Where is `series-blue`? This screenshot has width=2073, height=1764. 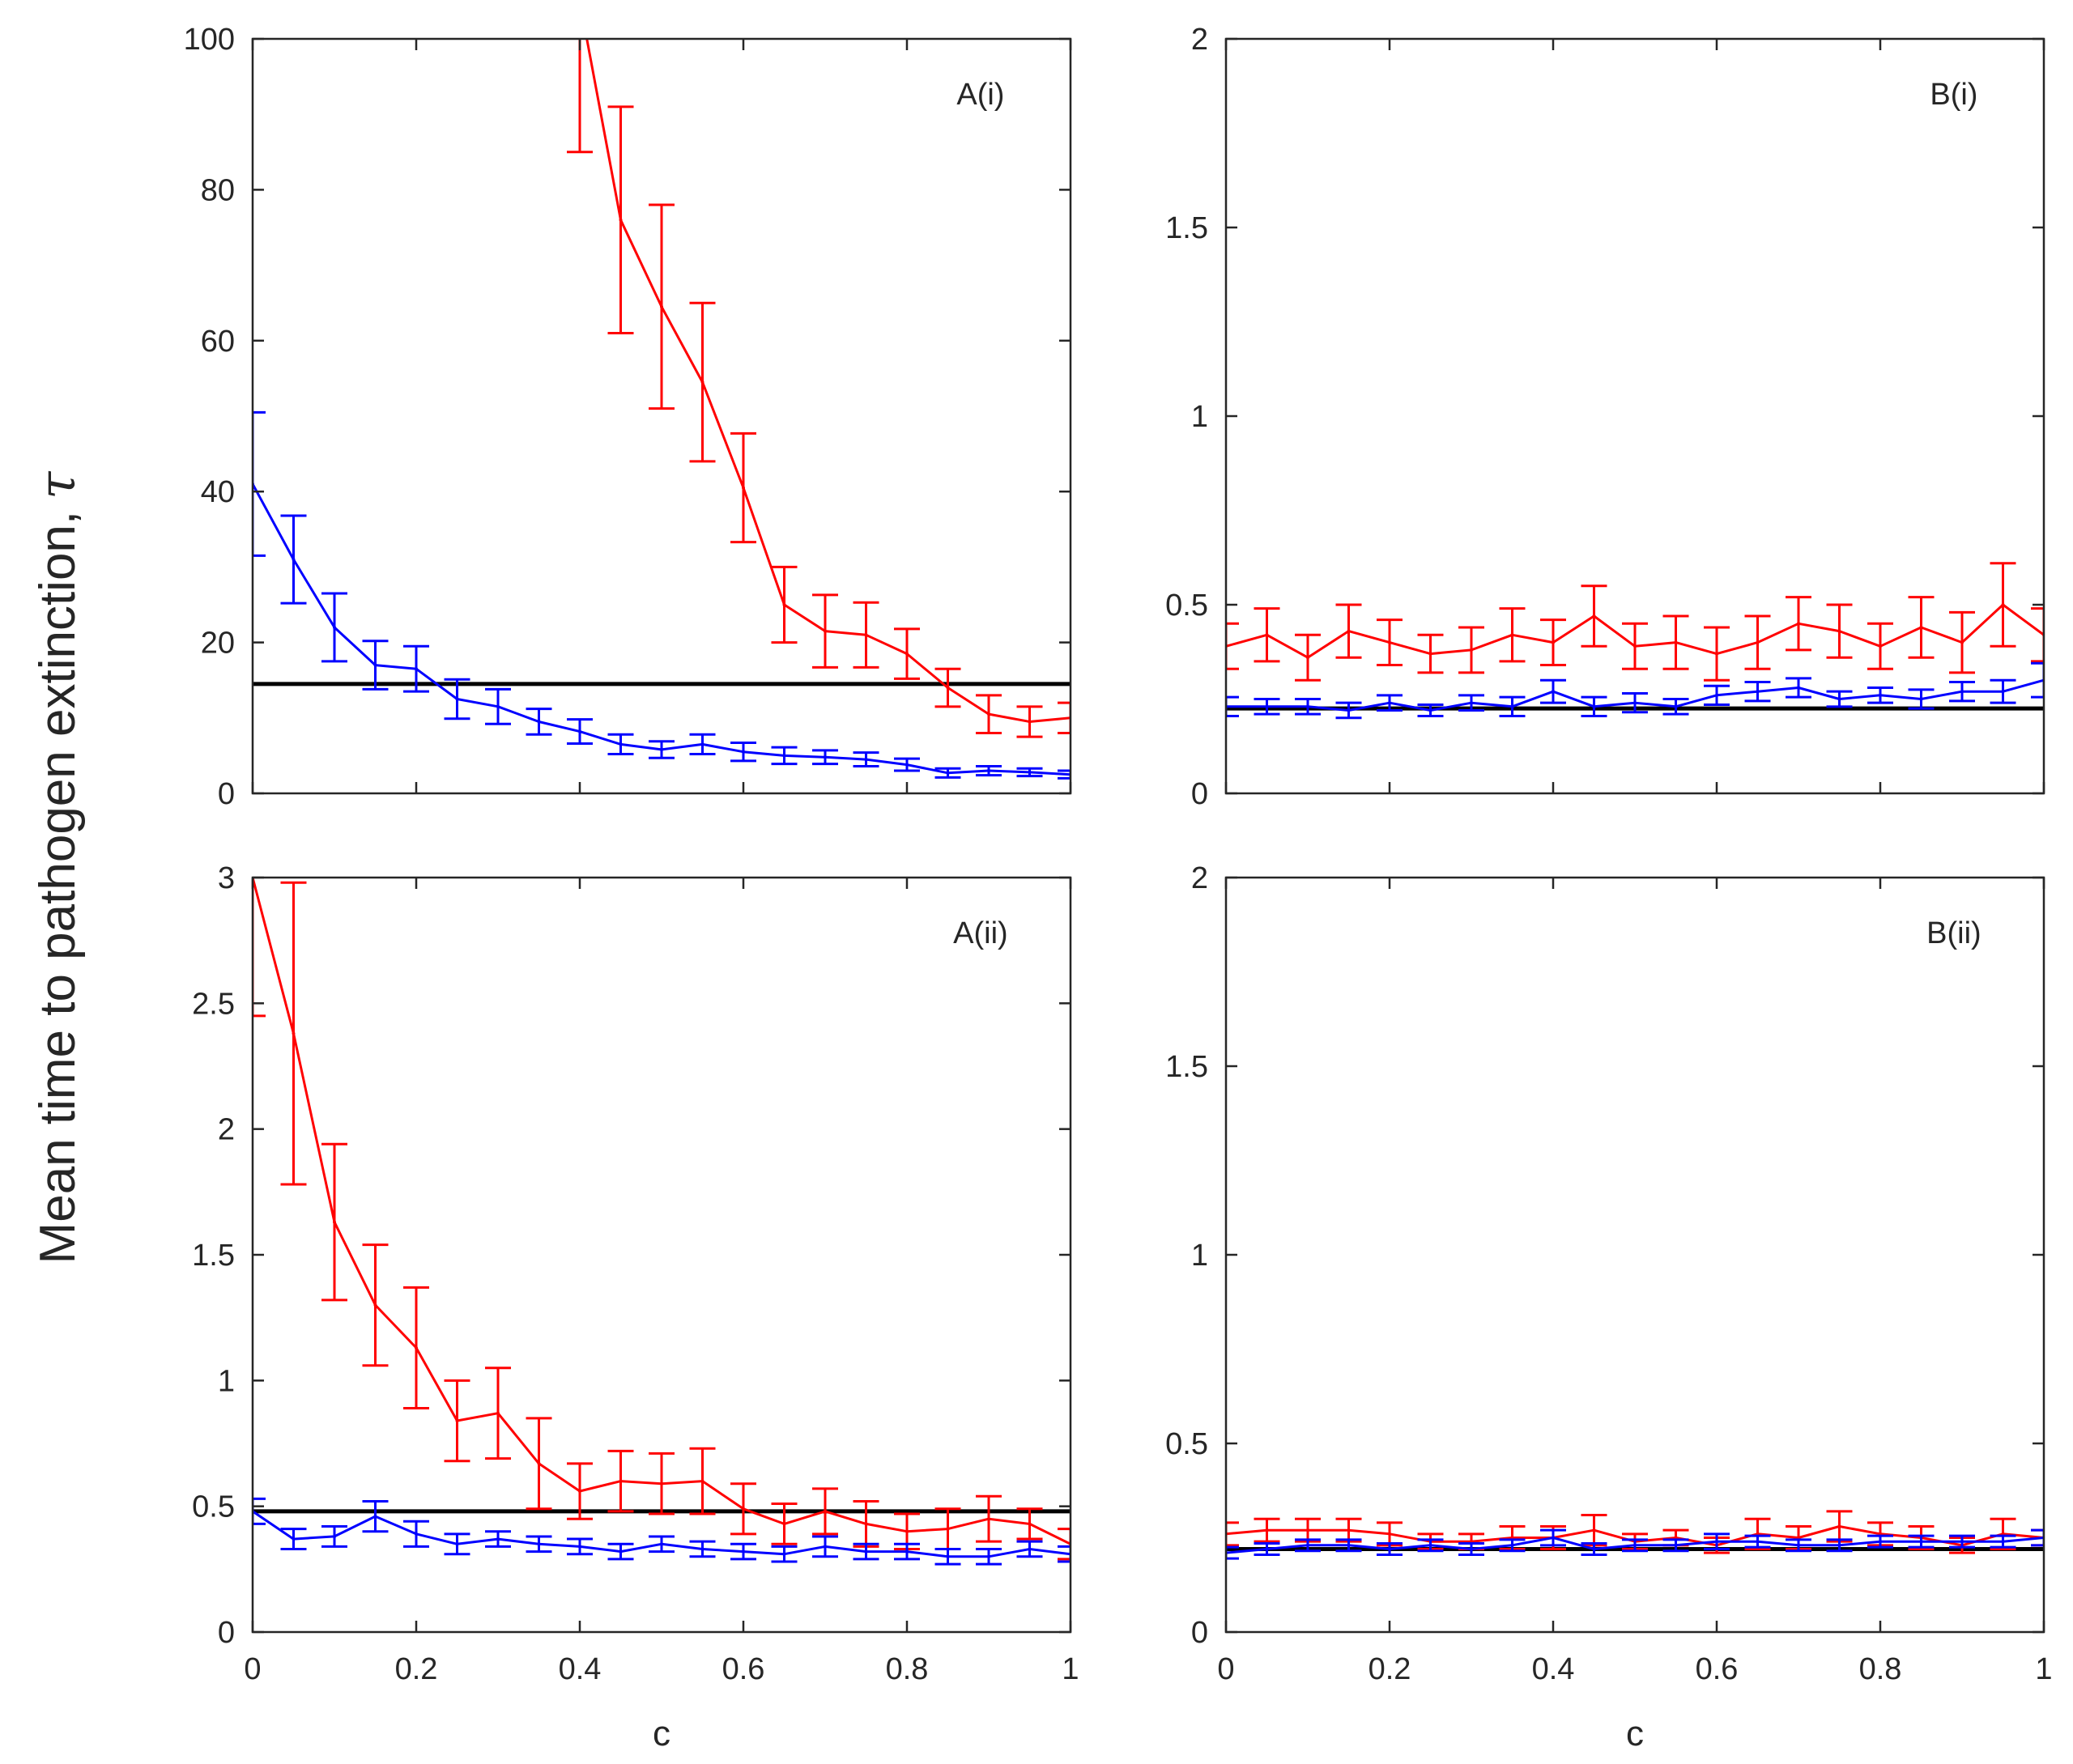
series-blue is located at coordinates (1635, 690).